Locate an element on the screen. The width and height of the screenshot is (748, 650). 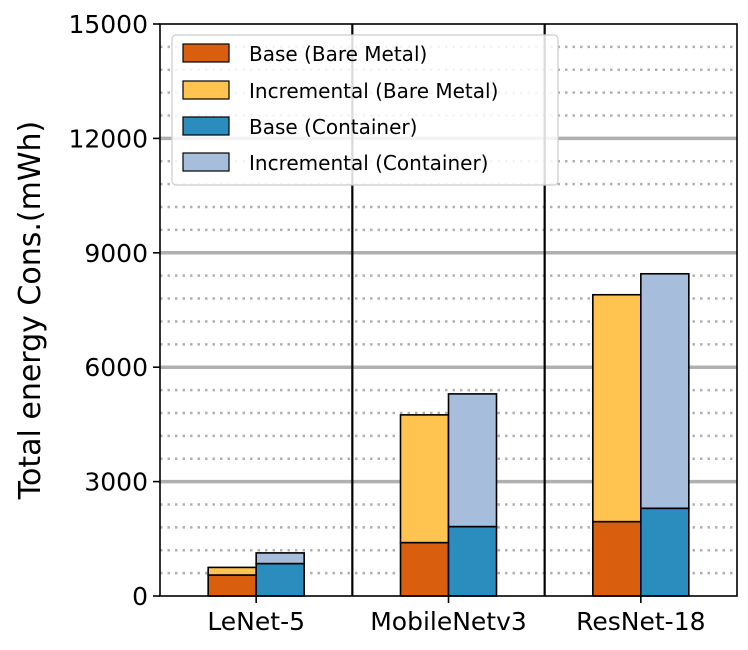
bar-resnet-18-incremental-bare-metal is located at coordinates (617, 408).